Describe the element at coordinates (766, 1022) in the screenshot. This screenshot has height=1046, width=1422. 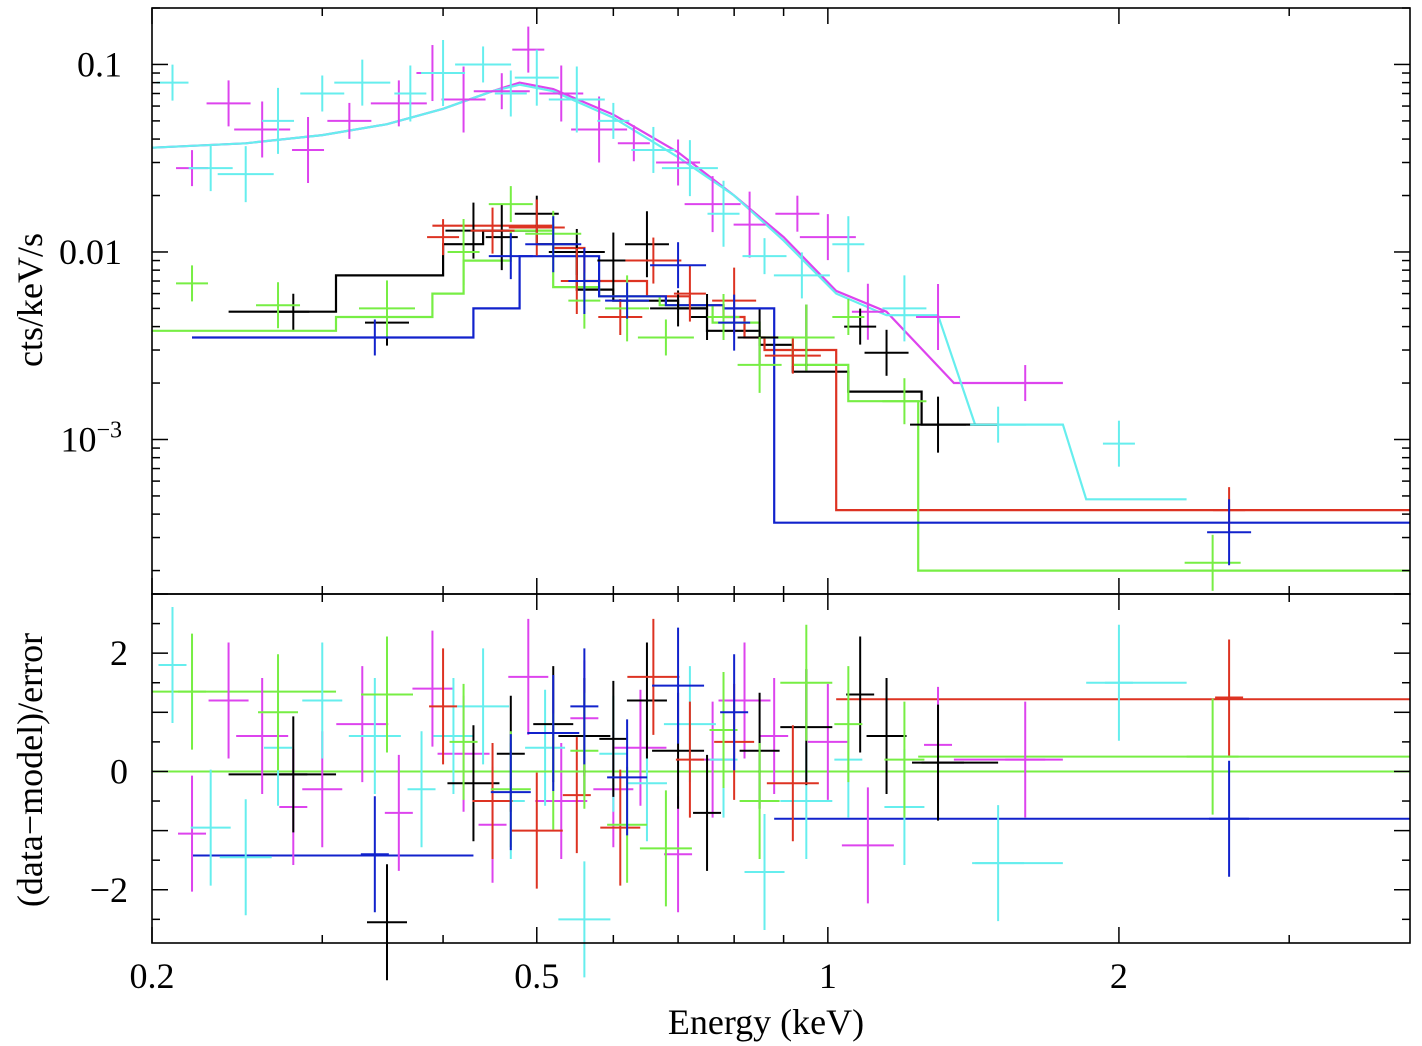
I see `x-axis-label: Energy (keV)` at that location.